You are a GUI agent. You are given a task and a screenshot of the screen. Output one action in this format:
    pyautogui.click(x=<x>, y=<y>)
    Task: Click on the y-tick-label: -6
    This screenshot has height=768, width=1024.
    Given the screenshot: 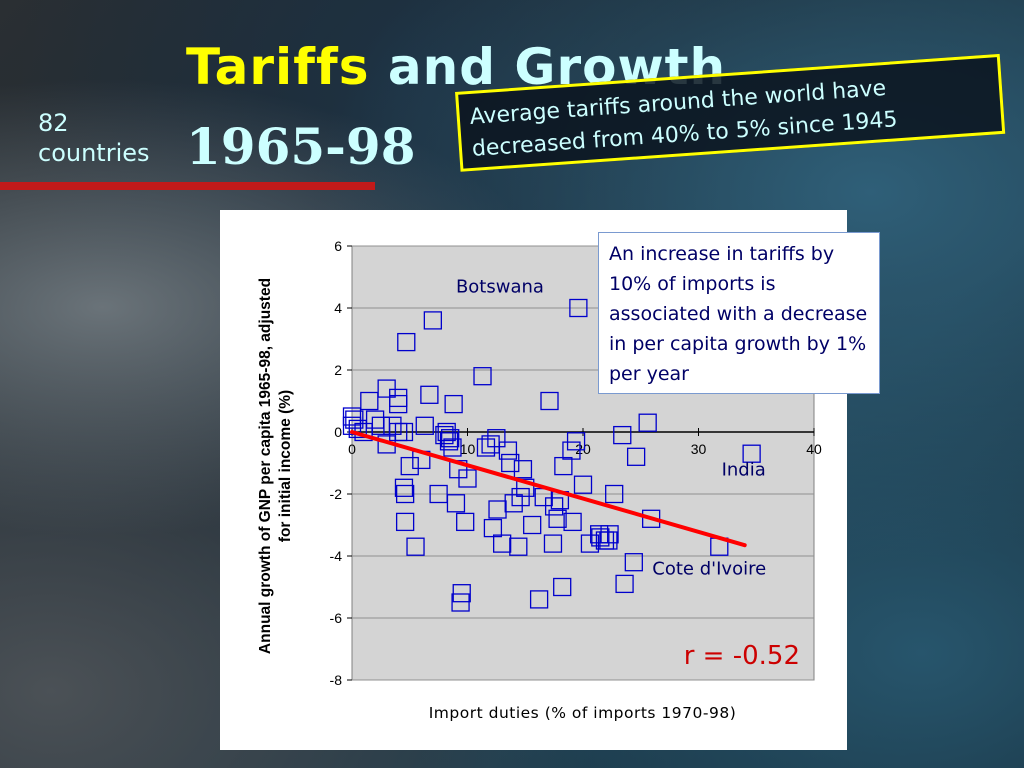 What is the action you would take?
    pyautogui.click(x=336, y=618)
    